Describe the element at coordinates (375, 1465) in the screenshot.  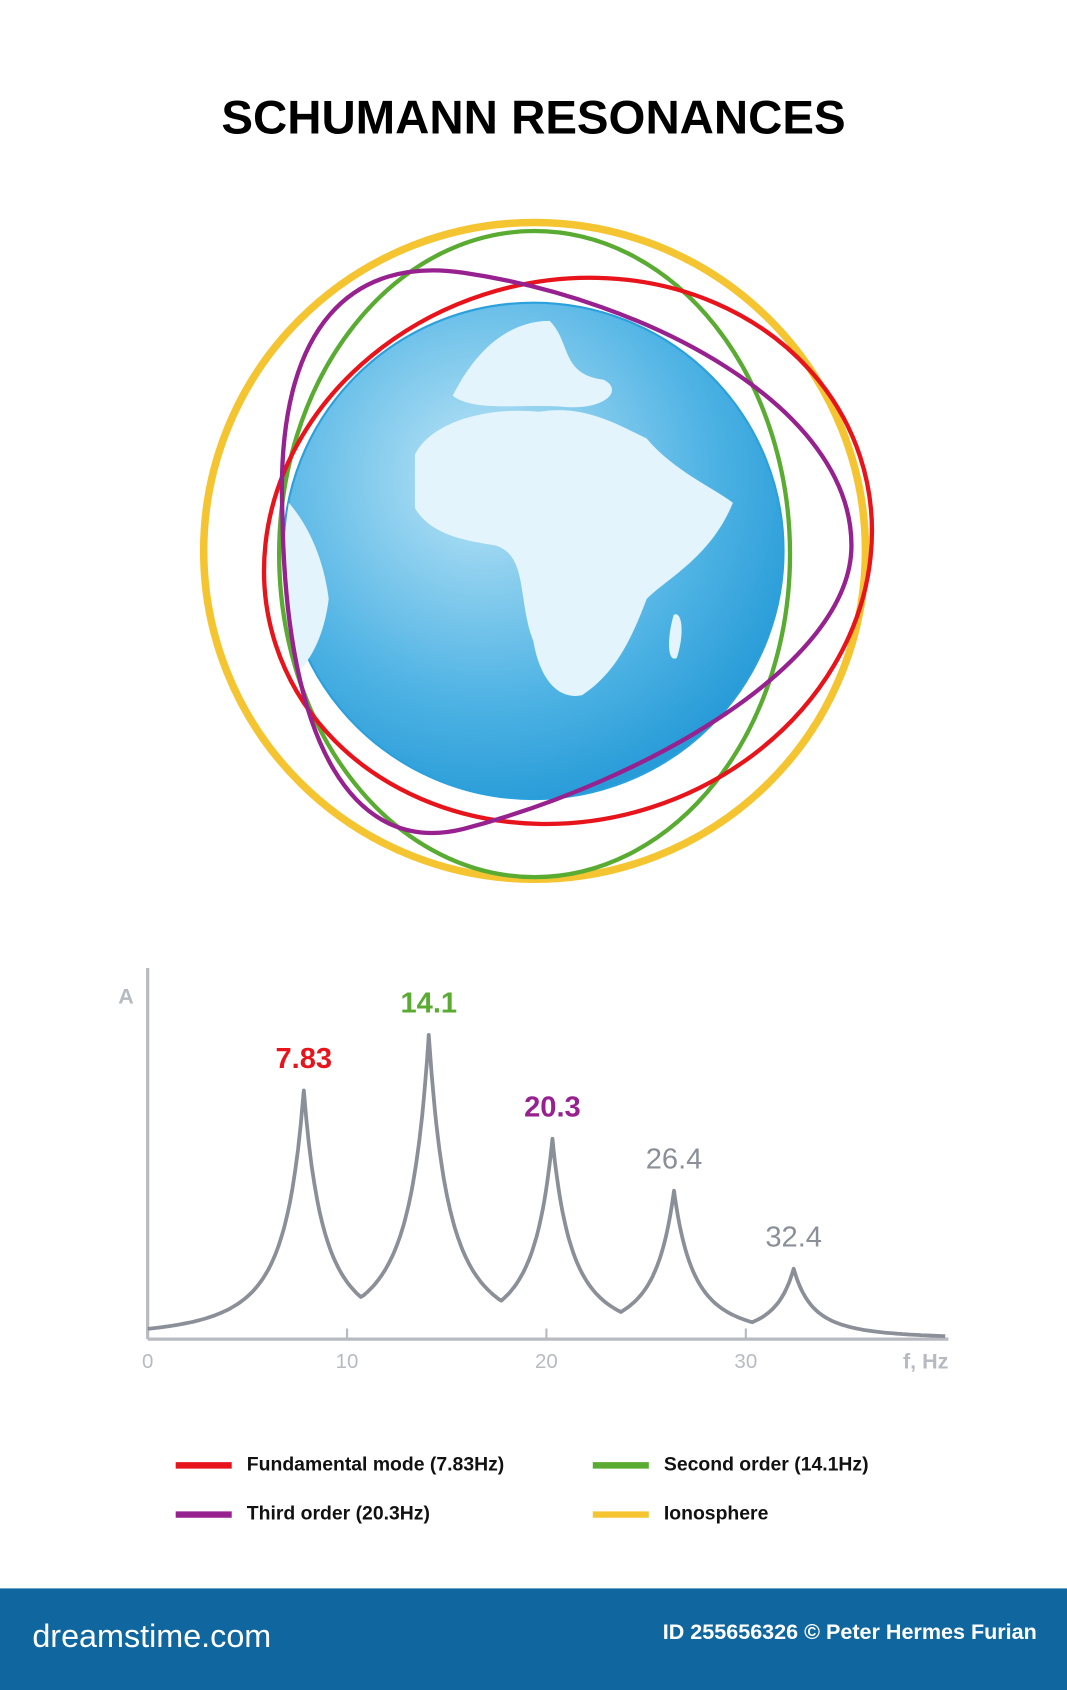
I see `legend-label: Fundamental mode (7.83Hz)` at that location.